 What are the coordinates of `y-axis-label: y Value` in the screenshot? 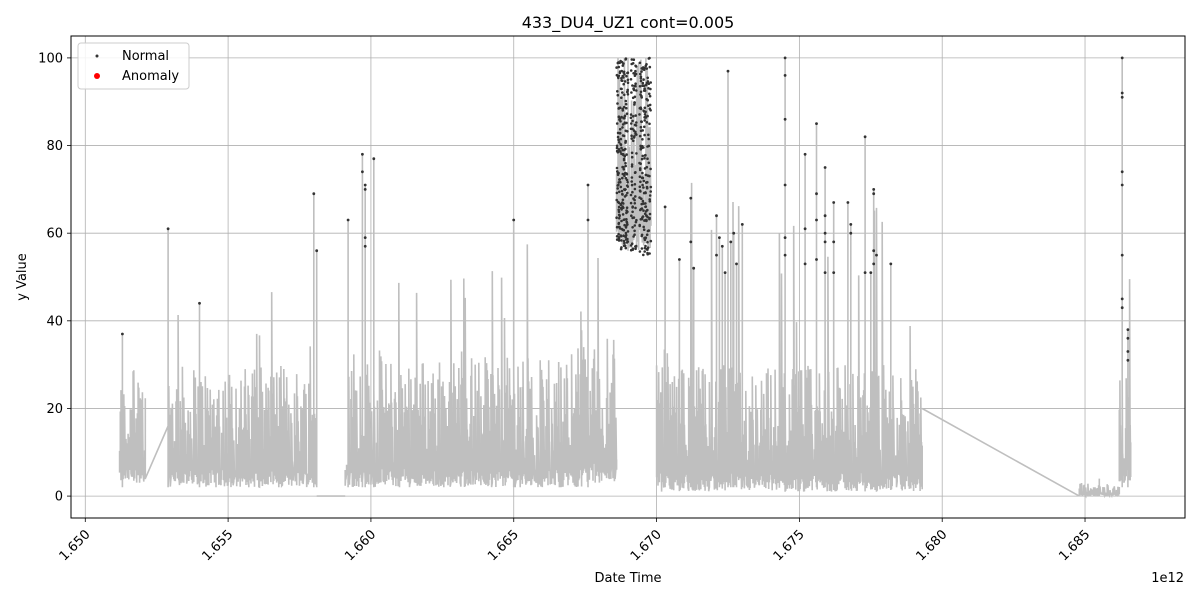 It's located at (22, 277).